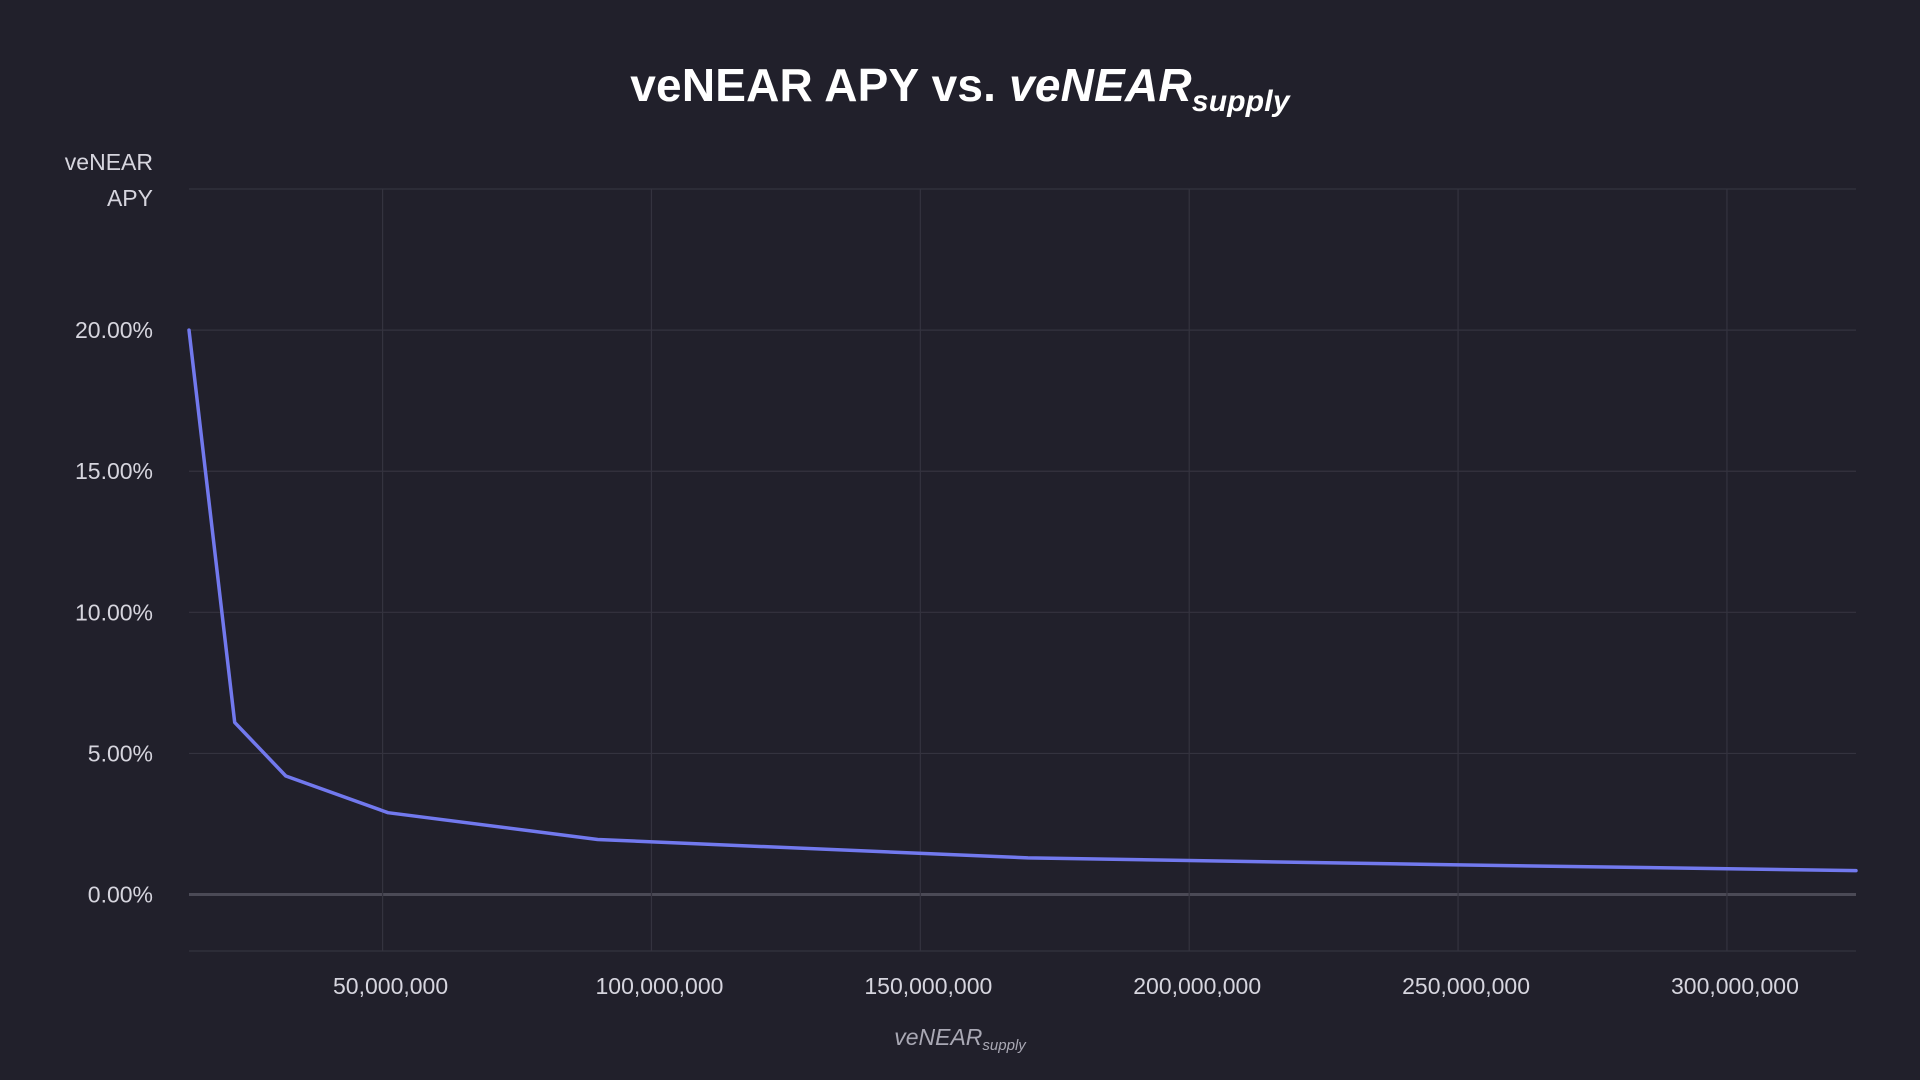  I want to click on x-axis-title-main: veNEAR, so click(938, 1037).